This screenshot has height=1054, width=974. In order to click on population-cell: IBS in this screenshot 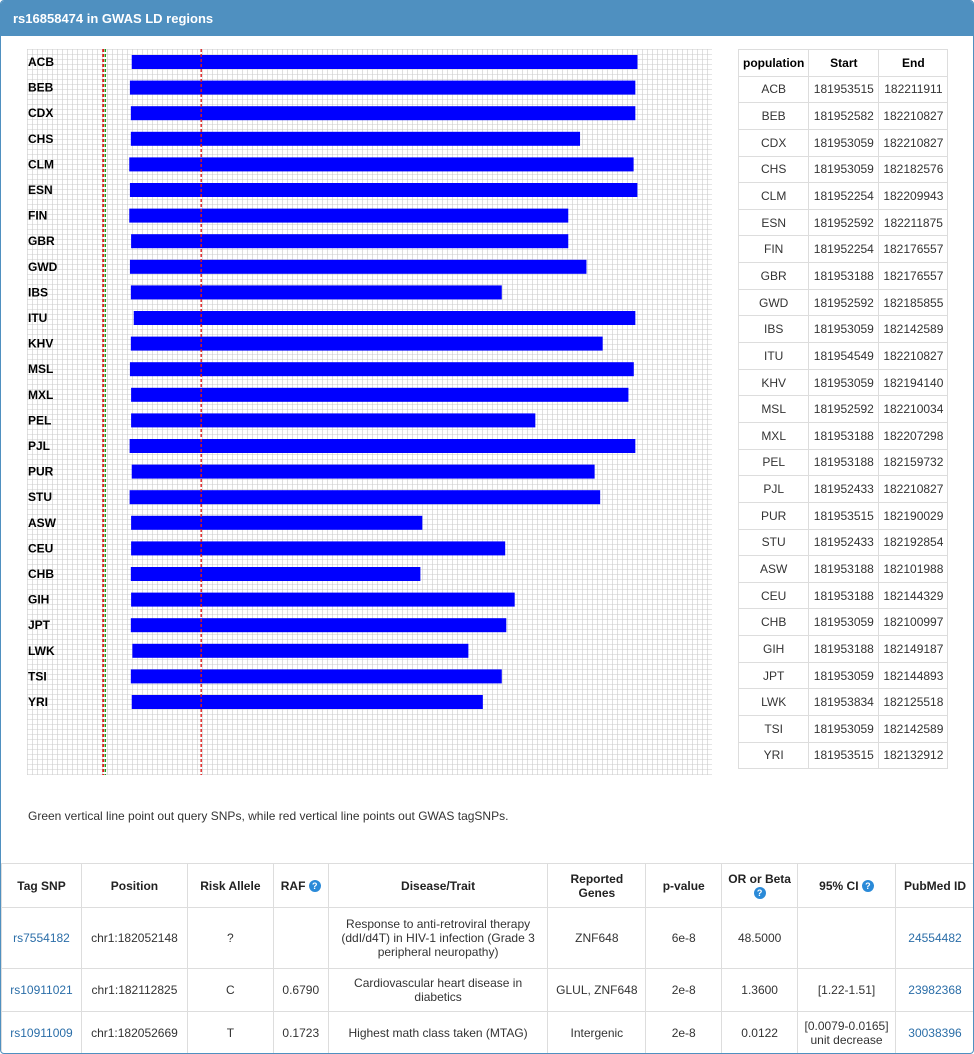, I will do `click(773, 329)`.